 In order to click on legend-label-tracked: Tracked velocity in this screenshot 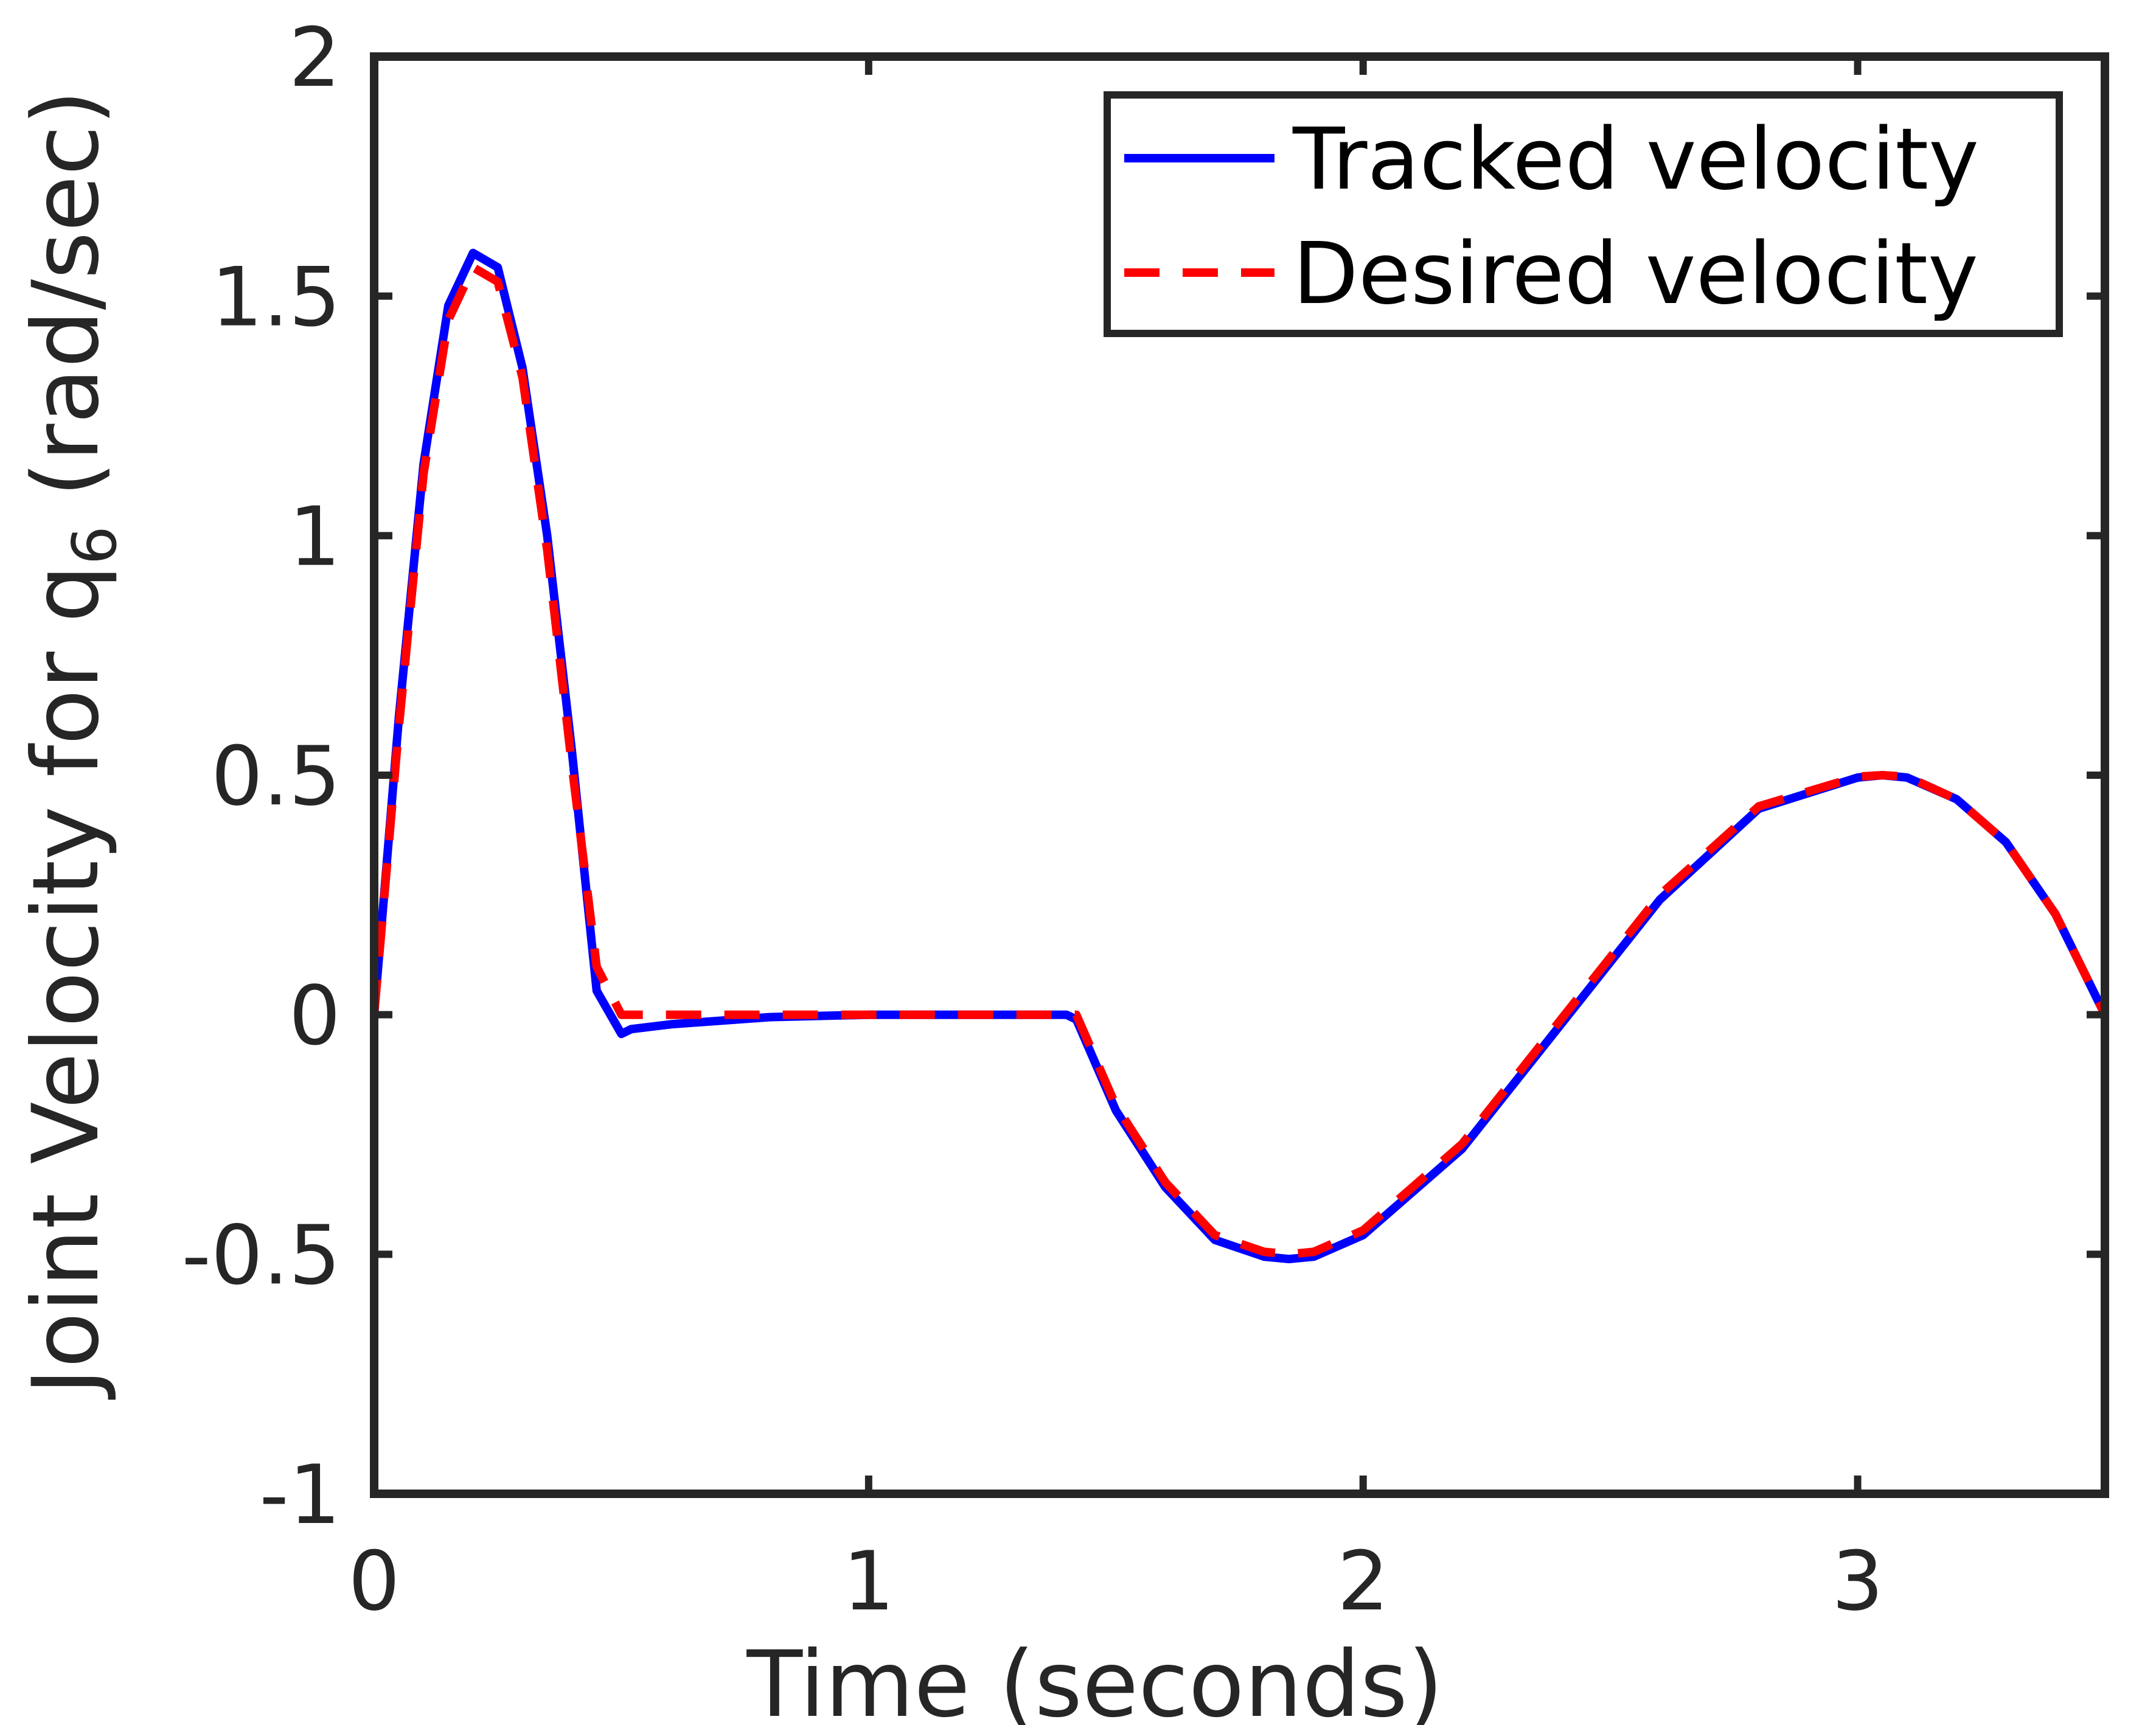, I will do `click(1635, 160)`.